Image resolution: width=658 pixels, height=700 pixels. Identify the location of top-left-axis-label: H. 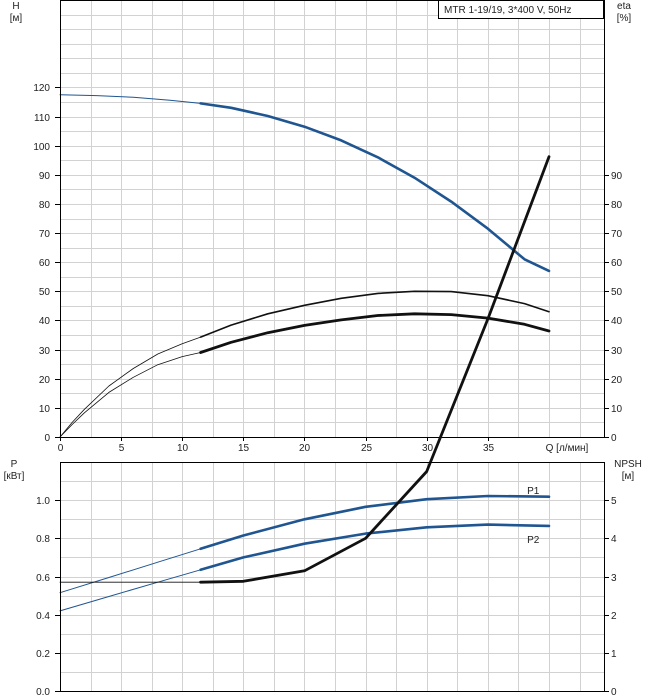
(15, 6).